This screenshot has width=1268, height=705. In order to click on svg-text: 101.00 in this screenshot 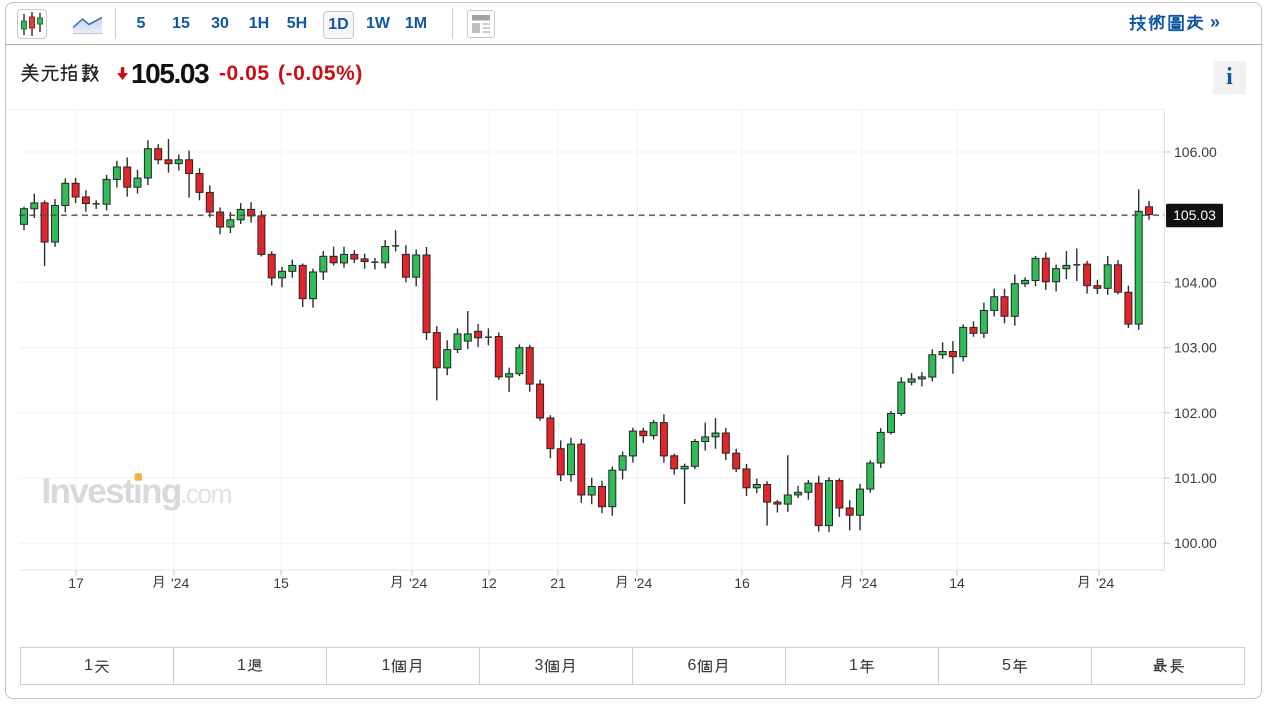, I will do `click(1195, 478)`.